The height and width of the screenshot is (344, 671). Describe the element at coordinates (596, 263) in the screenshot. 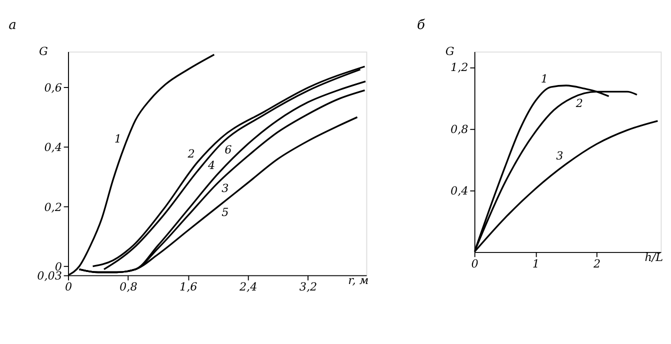

I see `x-tick-label: 2` at that location.